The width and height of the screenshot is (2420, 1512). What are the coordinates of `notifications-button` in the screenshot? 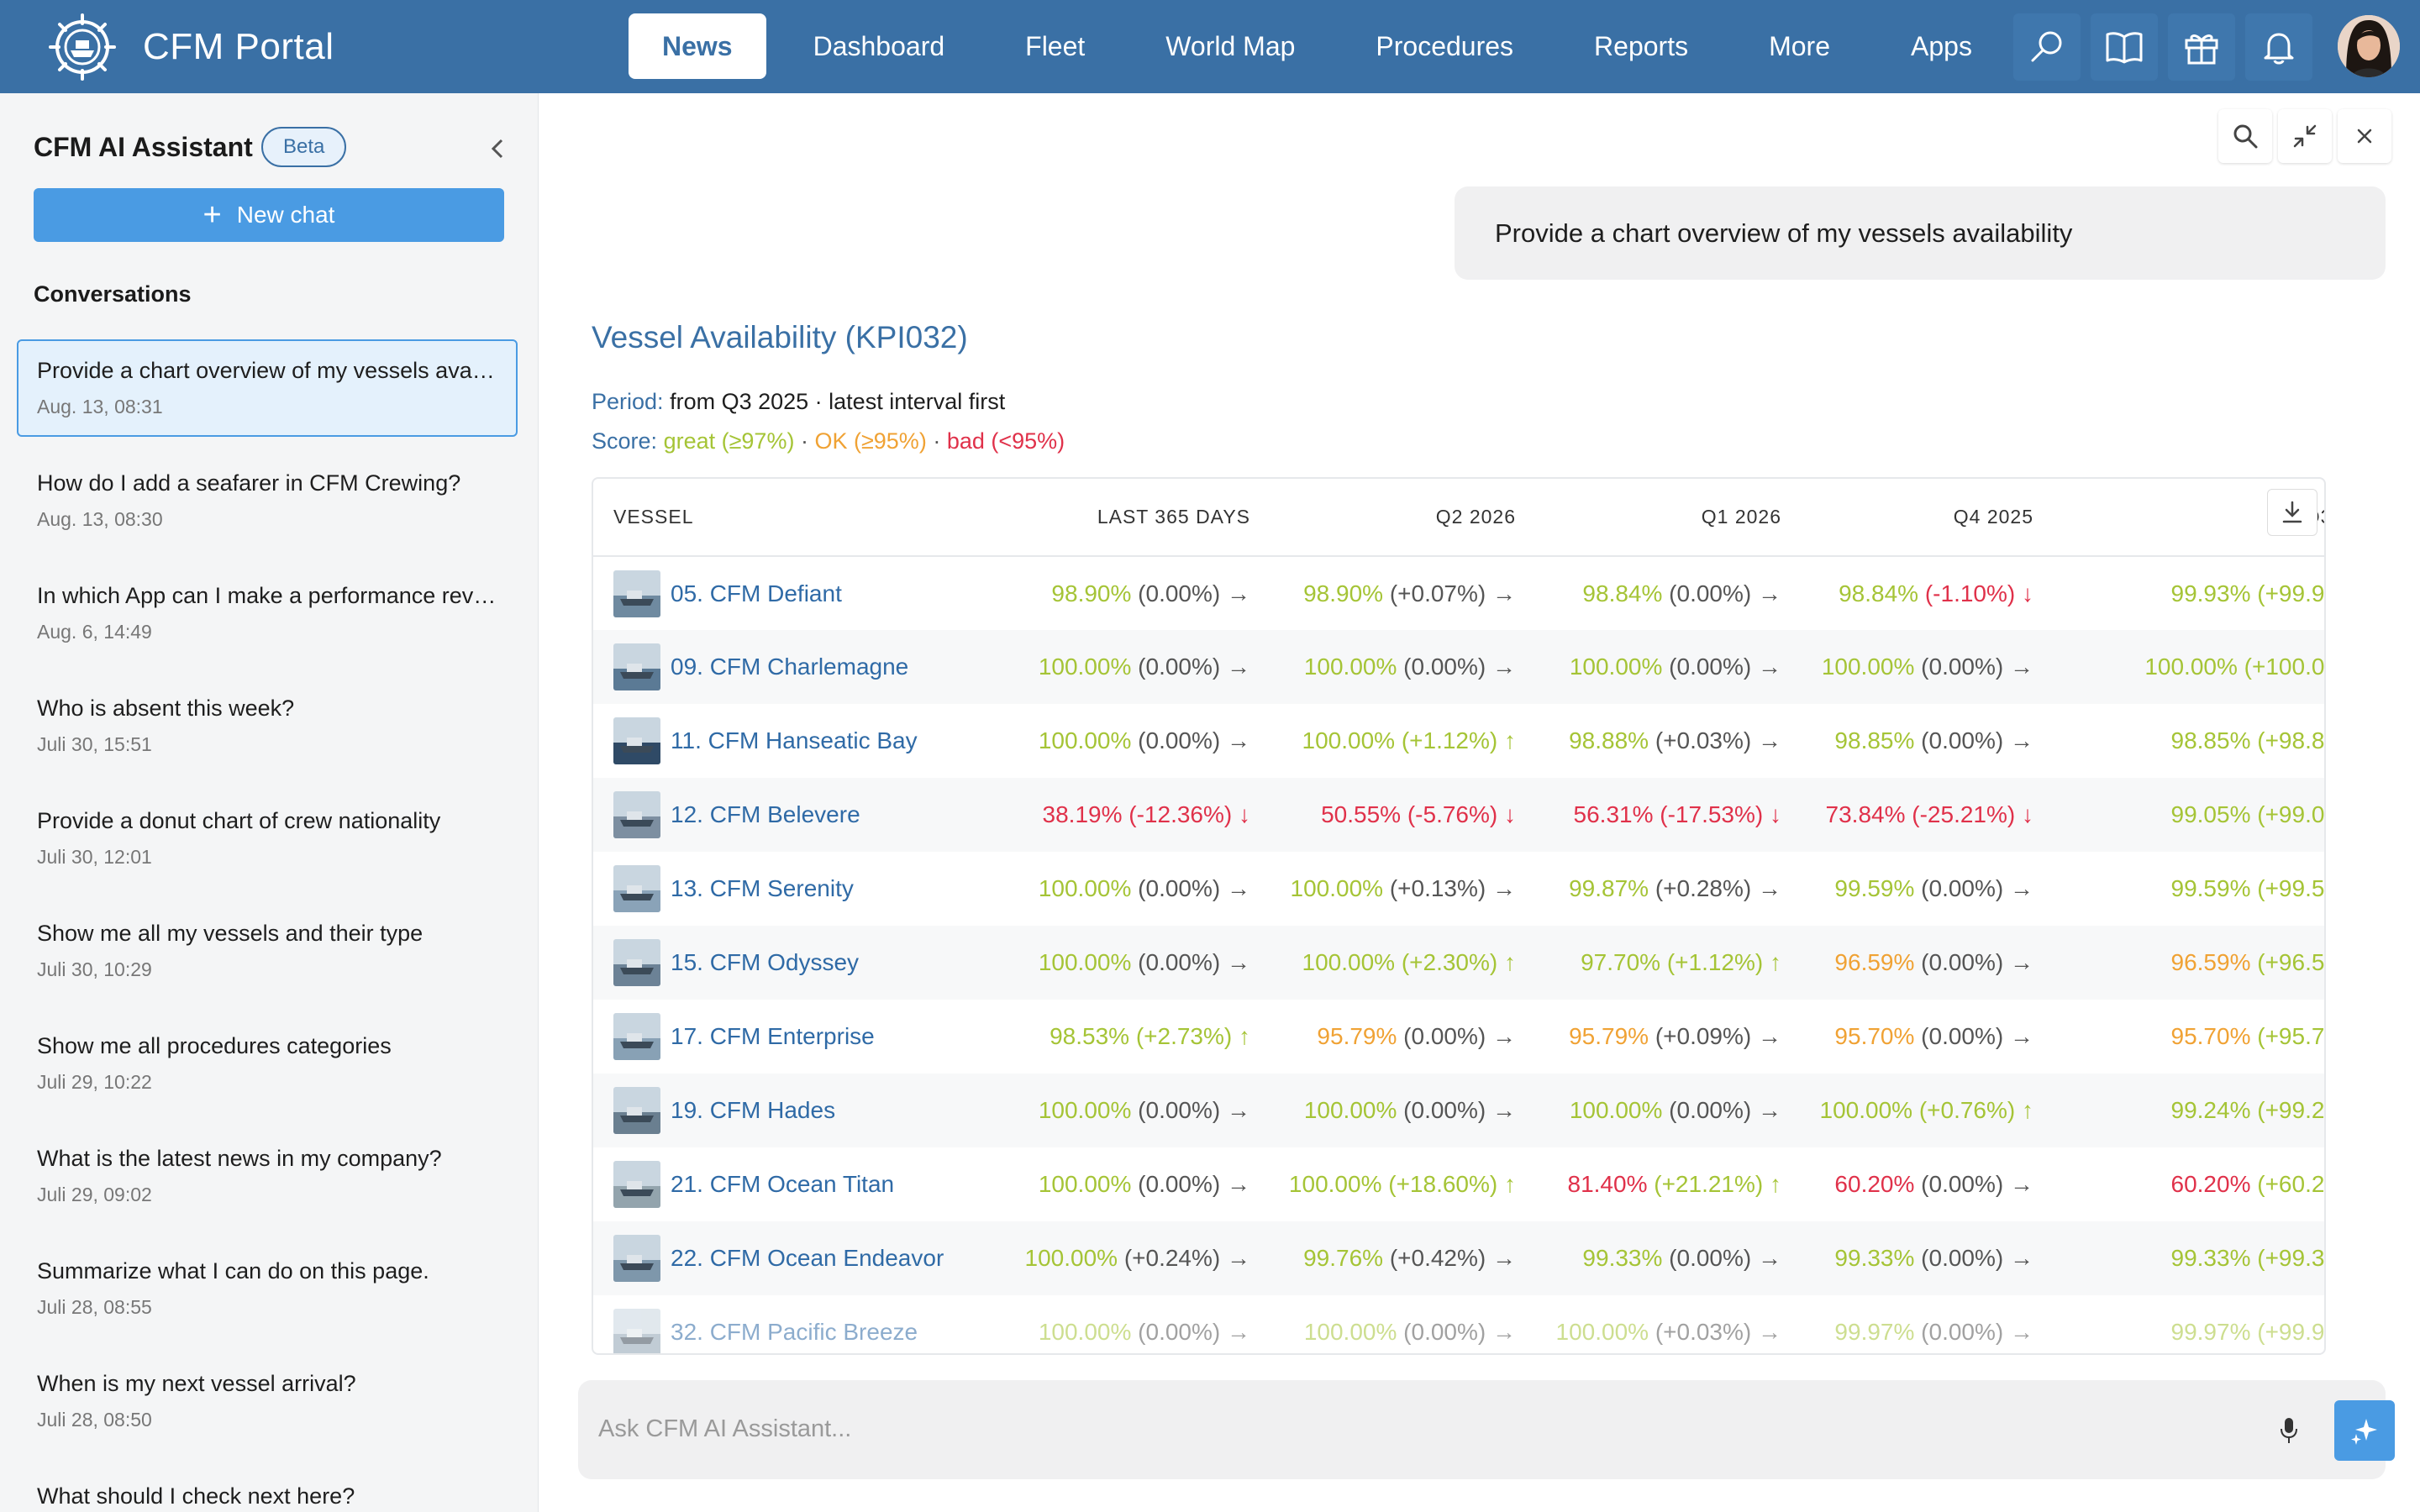 It's located at (2278, 47).